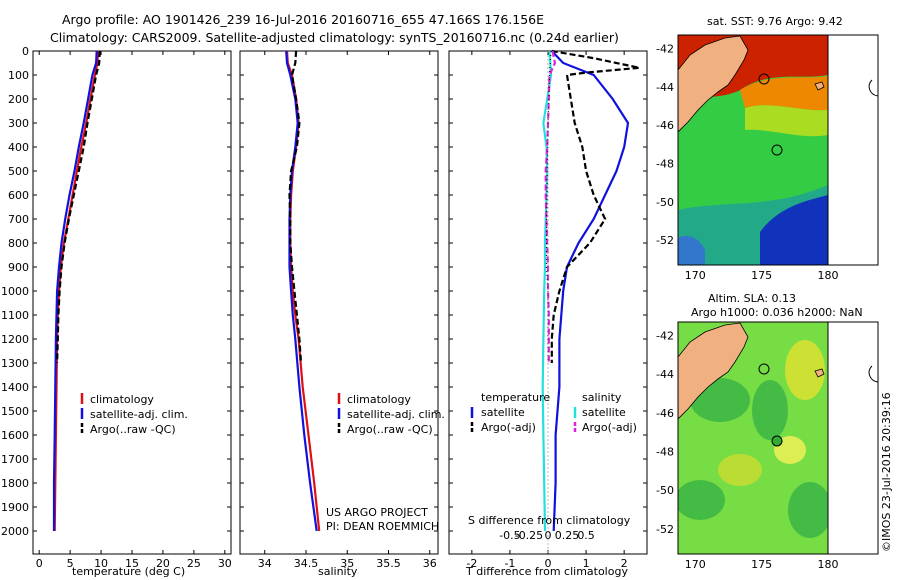 The image size is (900, 580). What do you see at coordinates (338, 571) in the screenshot?
I see `salinity-xlabel: salinity` at bounding box center [338, 571].